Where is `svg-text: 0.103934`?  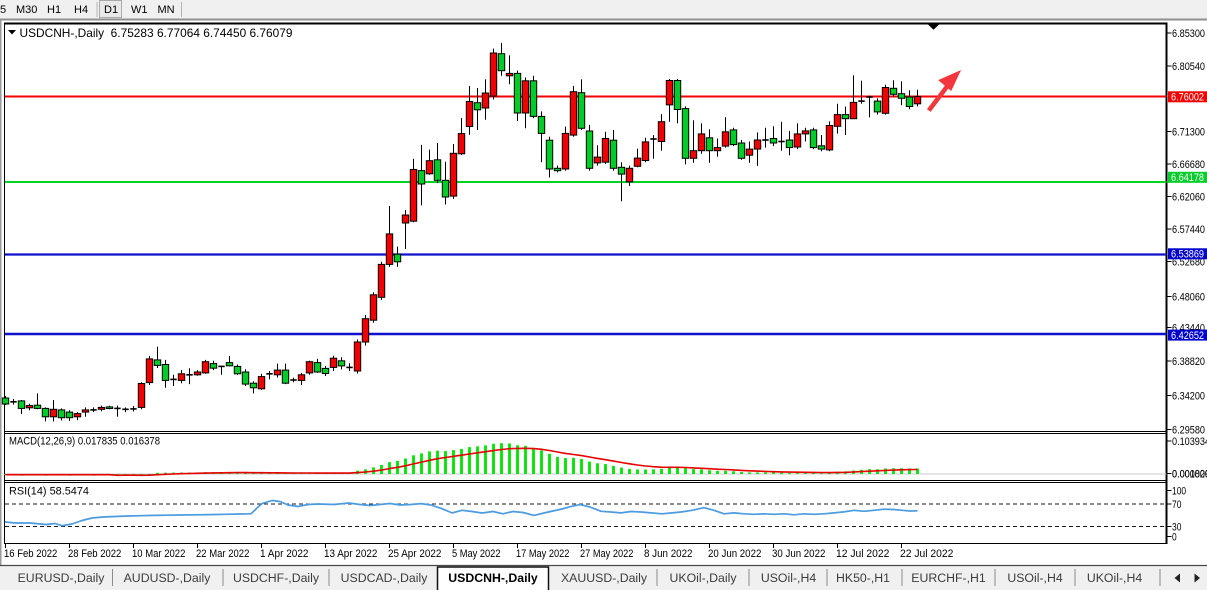 svg-text: 0.103934 is located at coordinates (1189, 442).